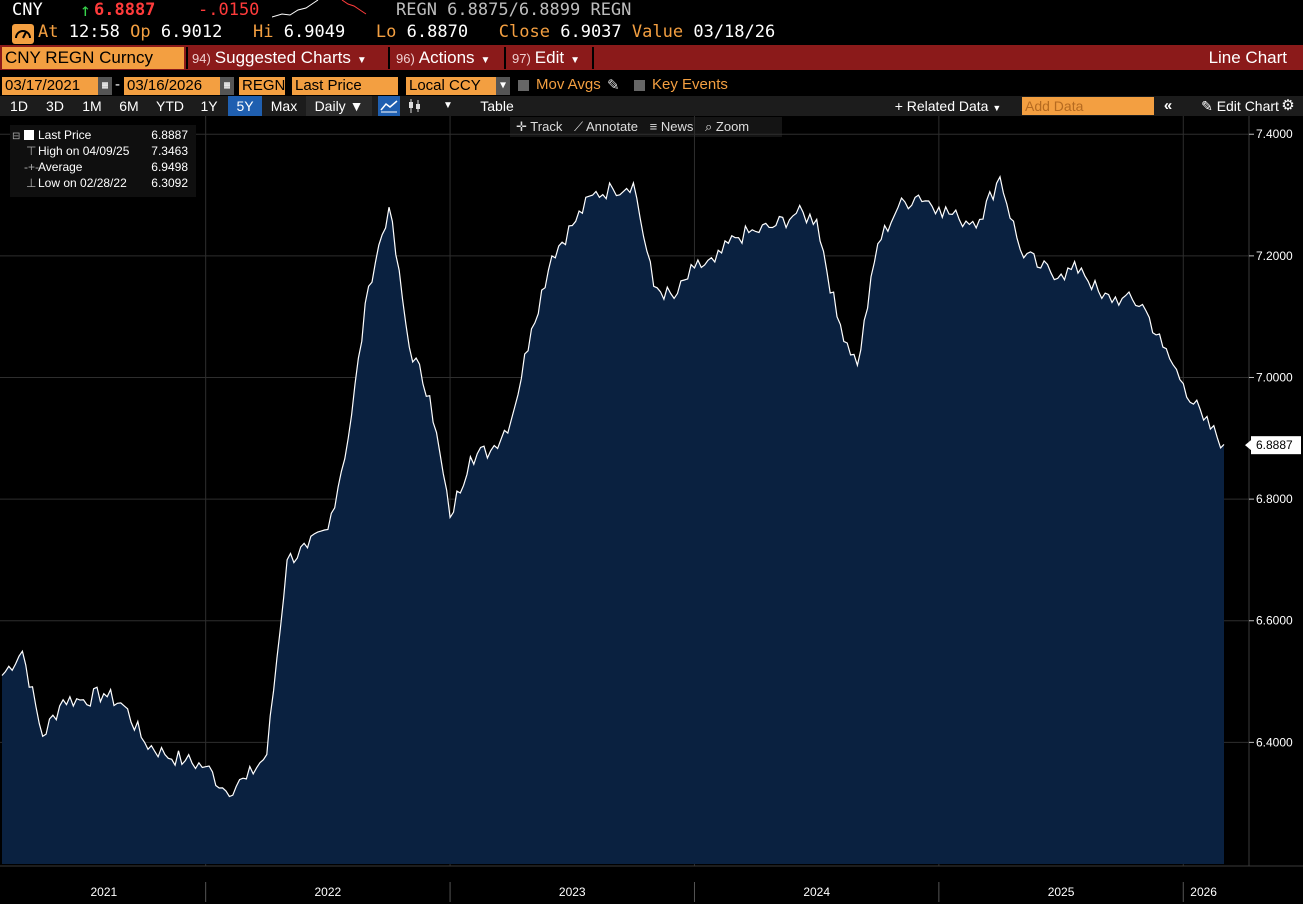  I want to click on edit-chart-button: ✎ Edit Chart, so click(1240, 106).